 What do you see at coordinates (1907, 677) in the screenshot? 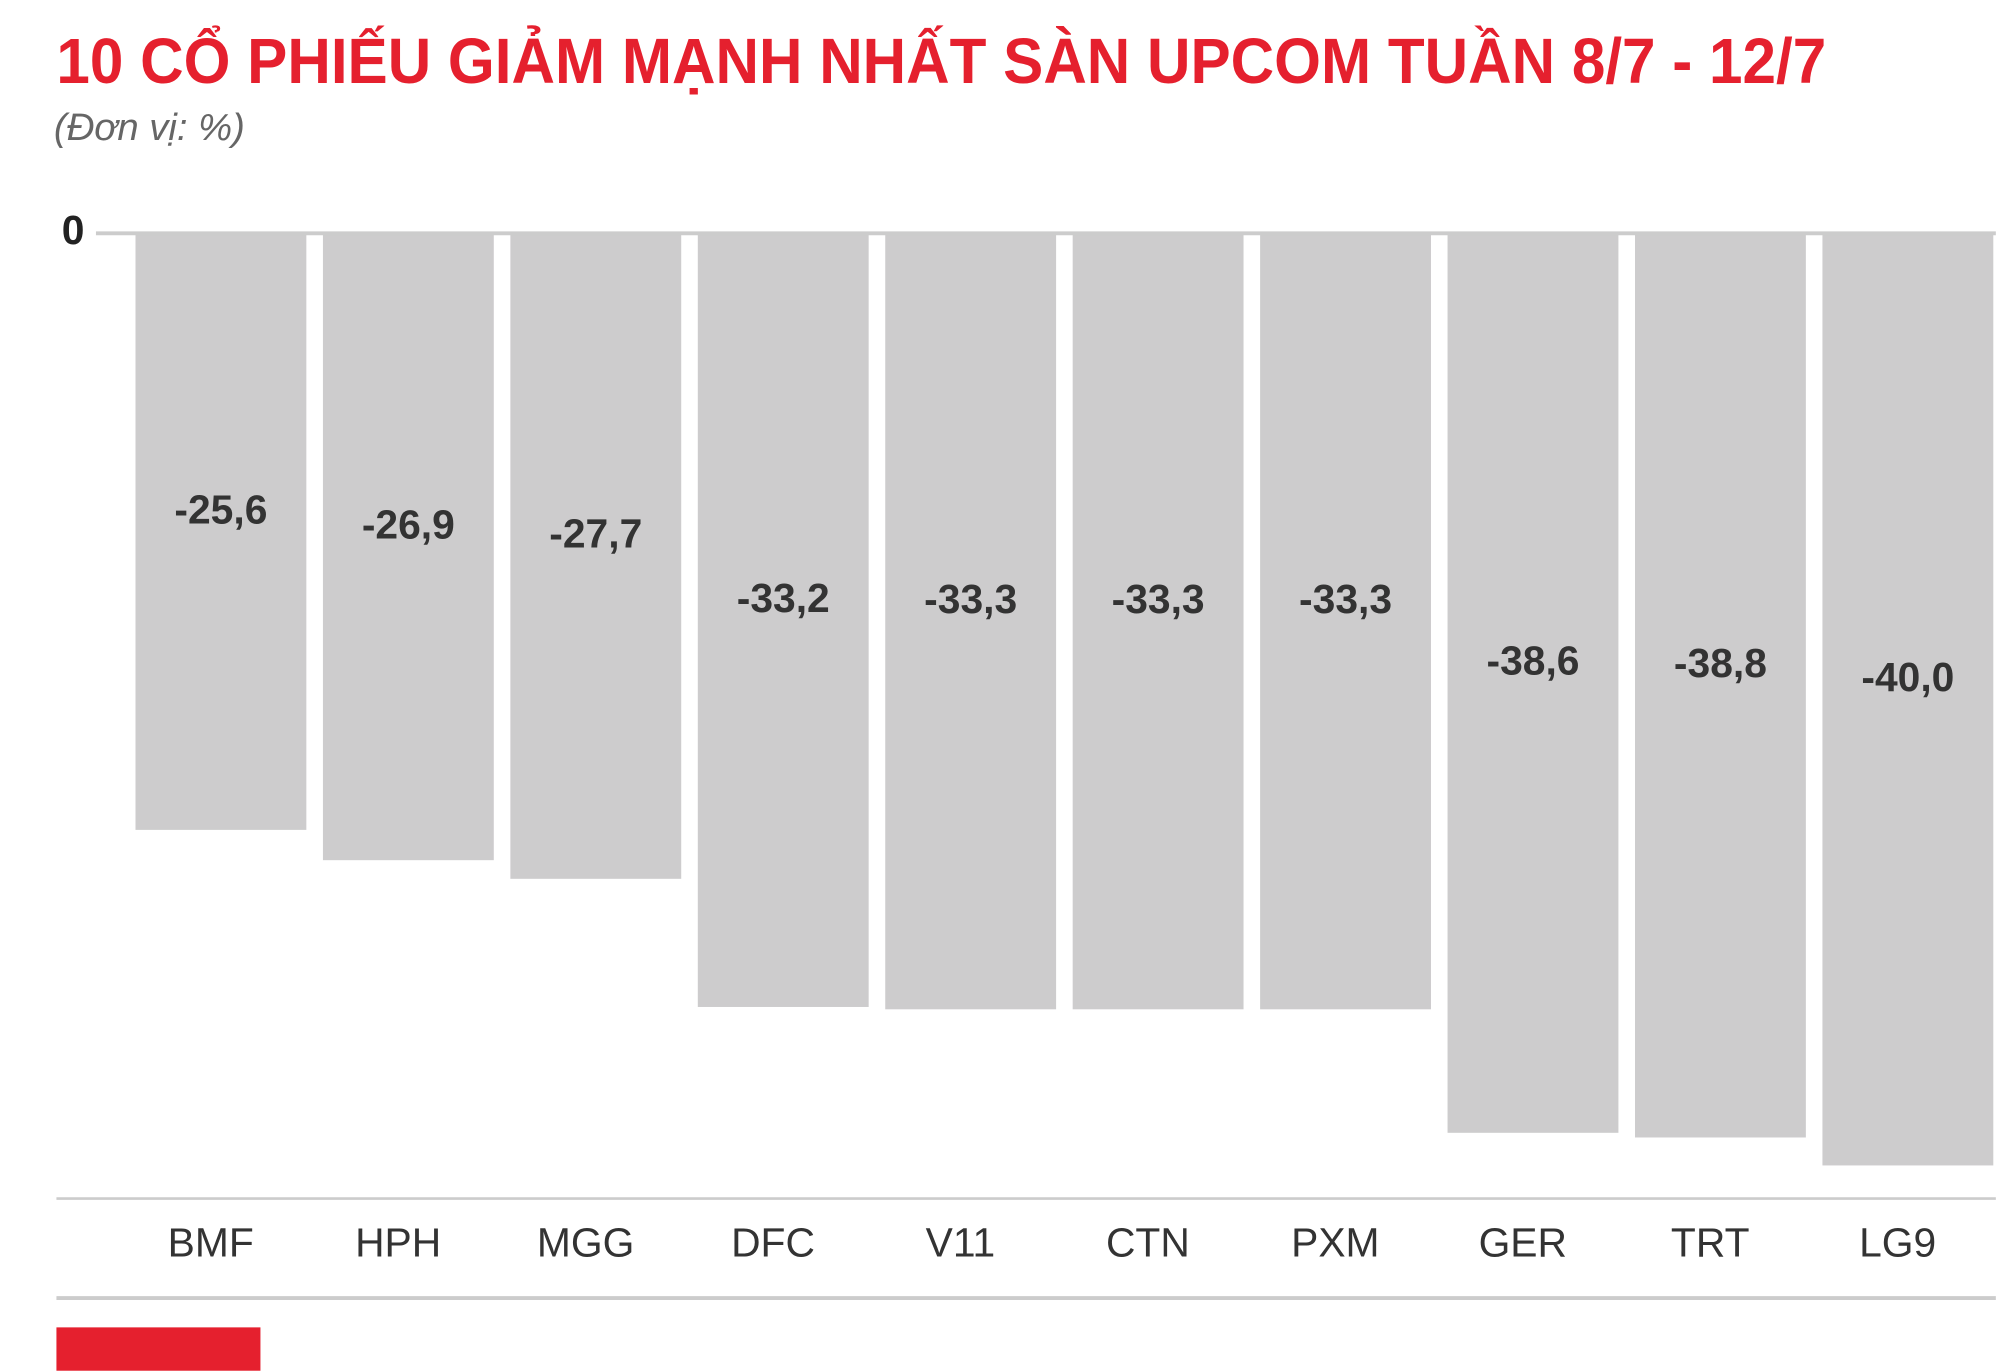
I see `value-label: -40,0` at bounding box center [1907, 677].